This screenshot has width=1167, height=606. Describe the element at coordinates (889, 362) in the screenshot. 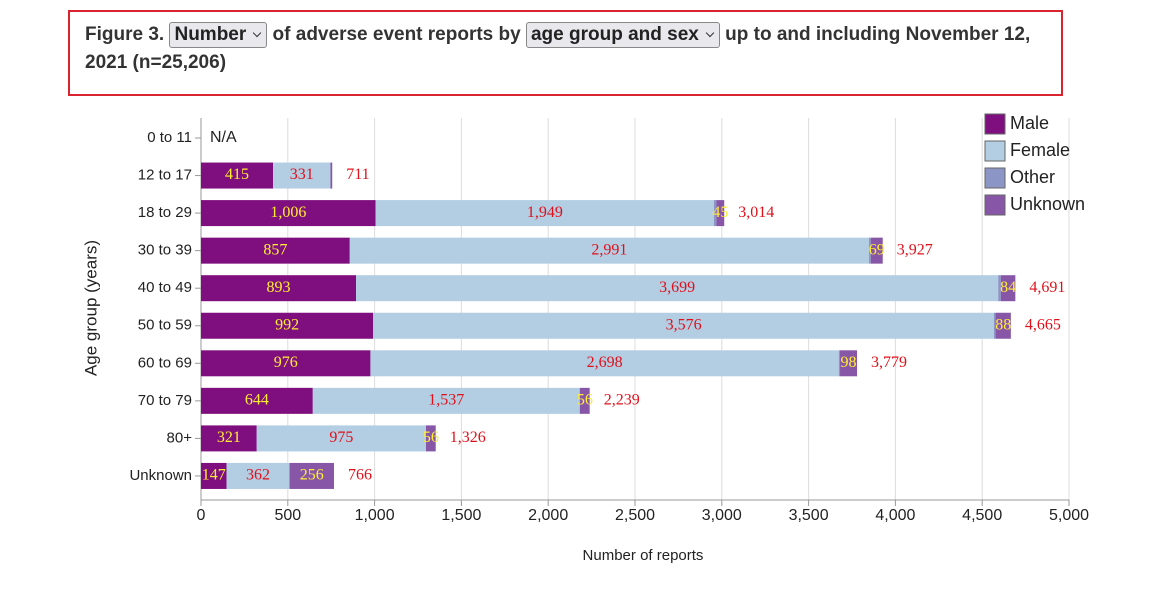

I see `total-label: 3,779` at that location.